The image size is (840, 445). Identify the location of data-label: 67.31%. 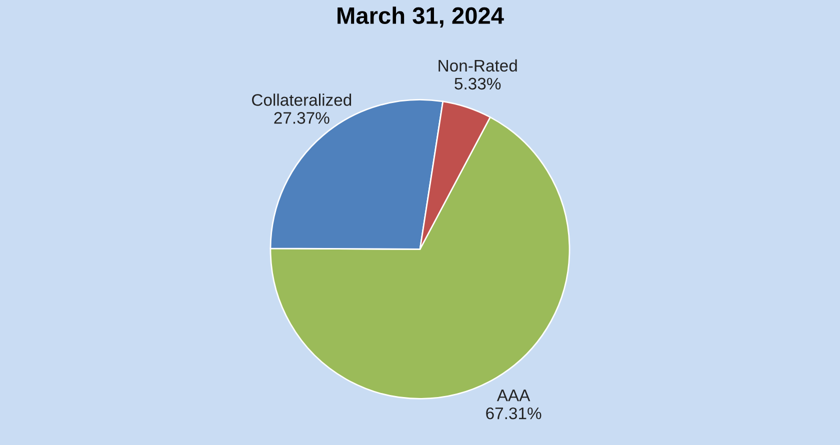
(514, 413).